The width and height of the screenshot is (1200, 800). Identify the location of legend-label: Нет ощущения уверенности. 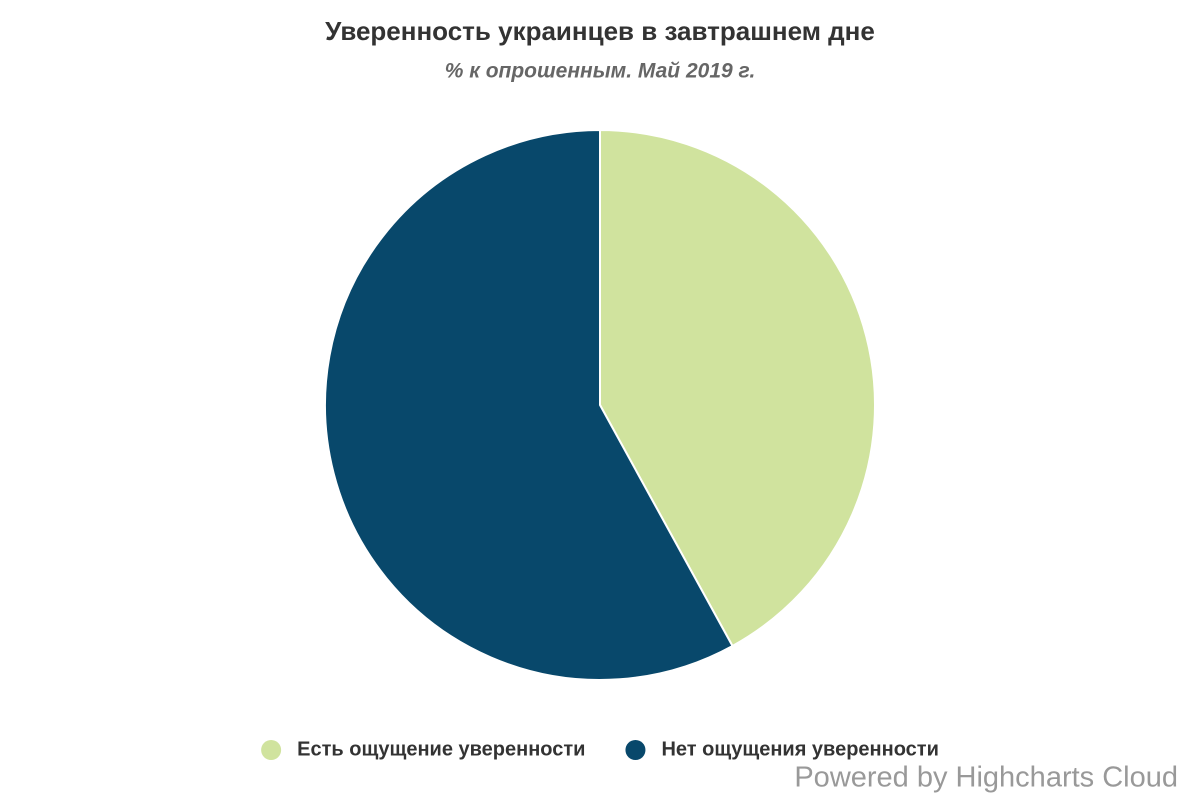
(799, 749).